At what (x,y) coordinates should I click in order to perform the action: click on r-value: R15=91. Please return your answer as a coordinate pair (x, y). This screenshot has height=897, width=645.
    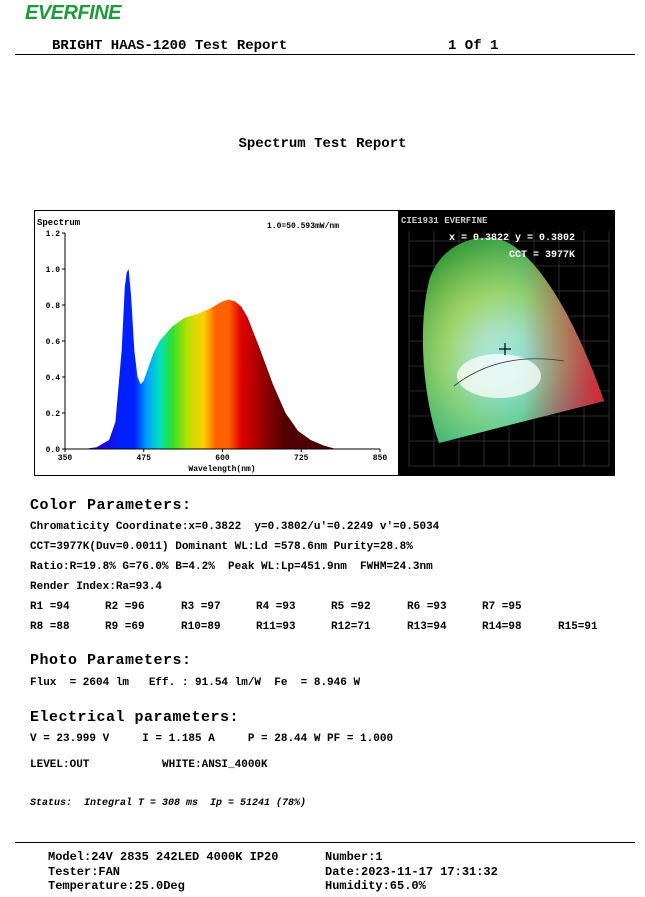
    Looking at the image, I should click on (578, 627).